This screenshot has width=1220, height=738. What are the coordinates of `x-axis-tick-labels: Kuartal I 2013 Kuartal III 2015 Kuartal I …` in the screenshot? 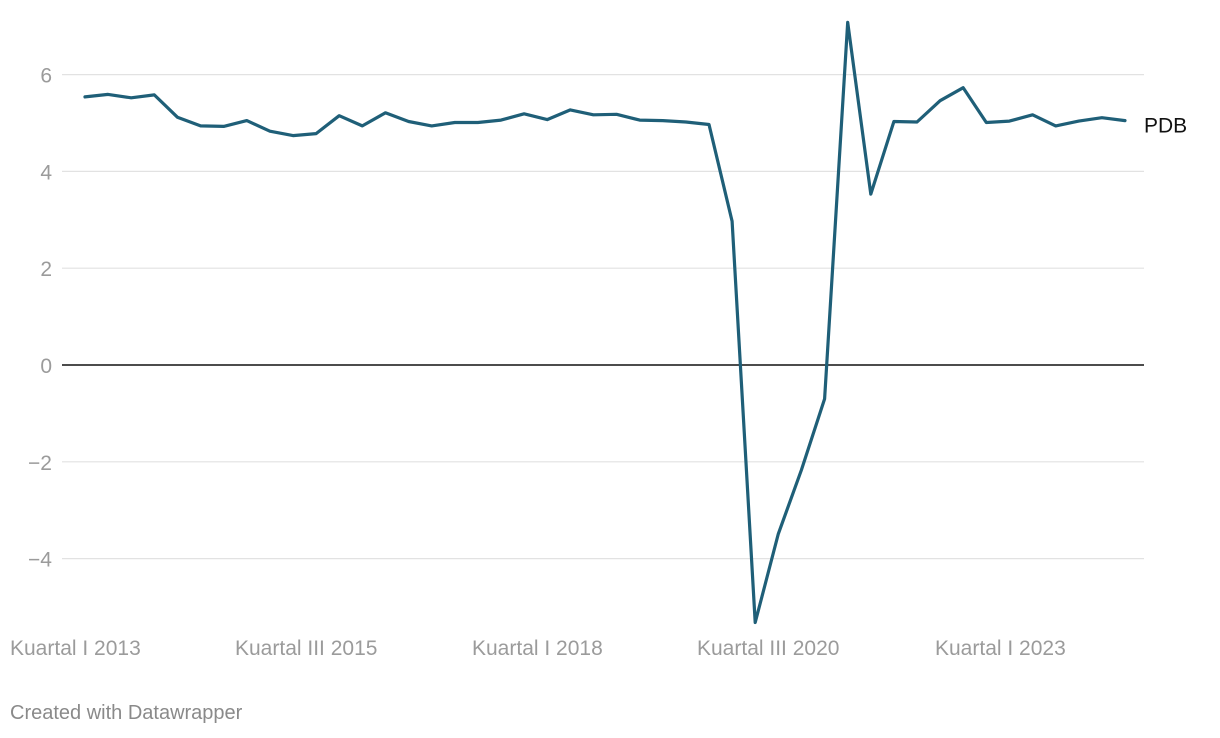 It's located at (538, 648).